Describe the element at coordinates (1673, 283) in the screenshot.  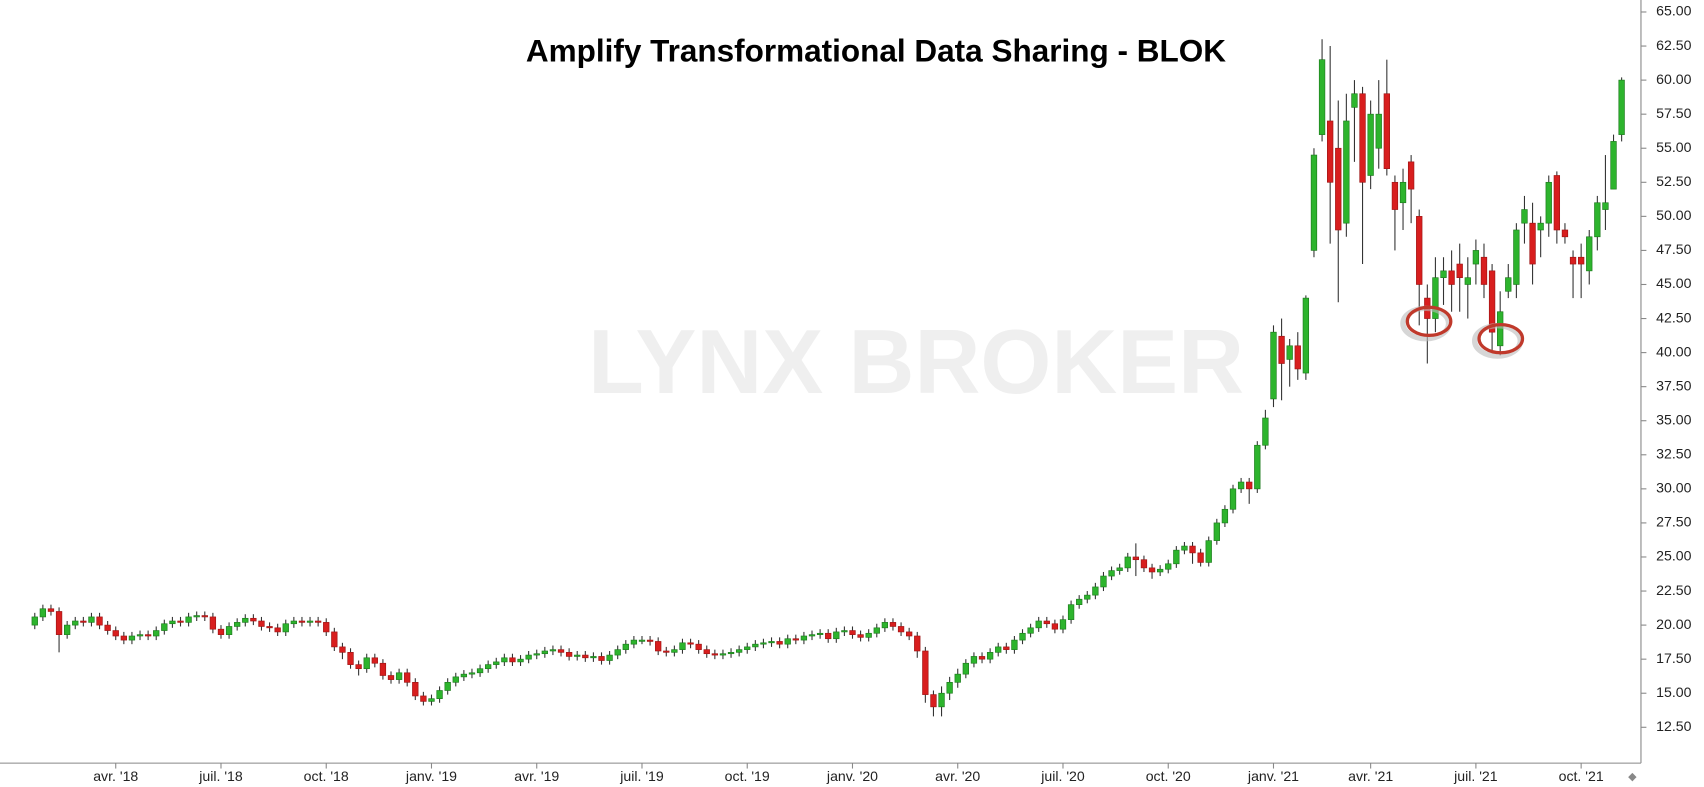
I see `y-tick-label: 45.00` at that location.